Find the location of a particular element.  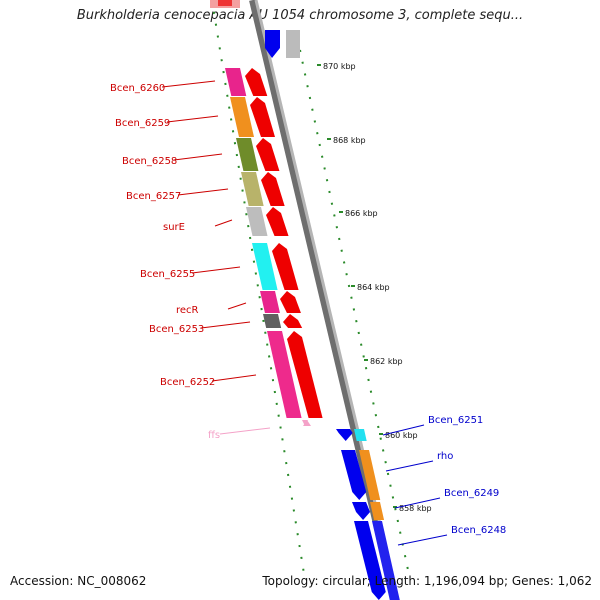

gene-label: surE is located at coordinates (174, 227).